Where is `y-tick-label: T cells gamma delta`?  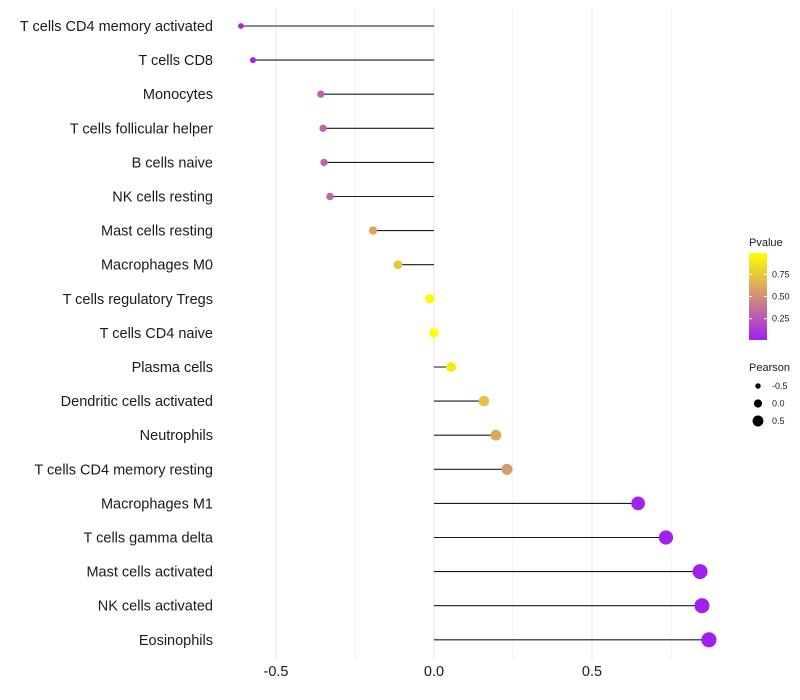
y-tick-label: T cells gamma delta is located at coordinates (149, 539).